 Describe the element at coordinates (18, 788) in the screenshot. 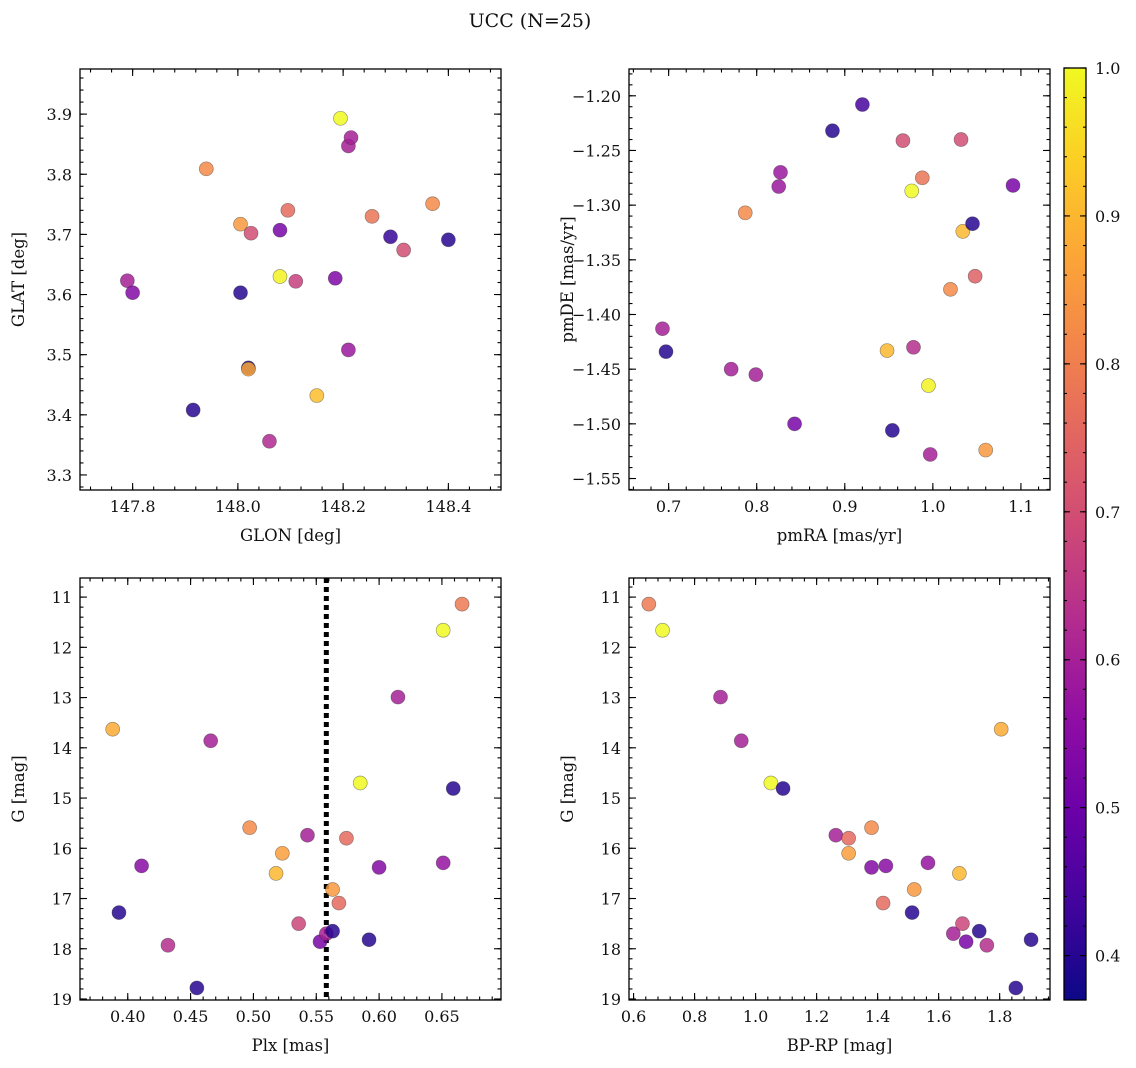

I see `y-axis-label: G [mag]` at that location.